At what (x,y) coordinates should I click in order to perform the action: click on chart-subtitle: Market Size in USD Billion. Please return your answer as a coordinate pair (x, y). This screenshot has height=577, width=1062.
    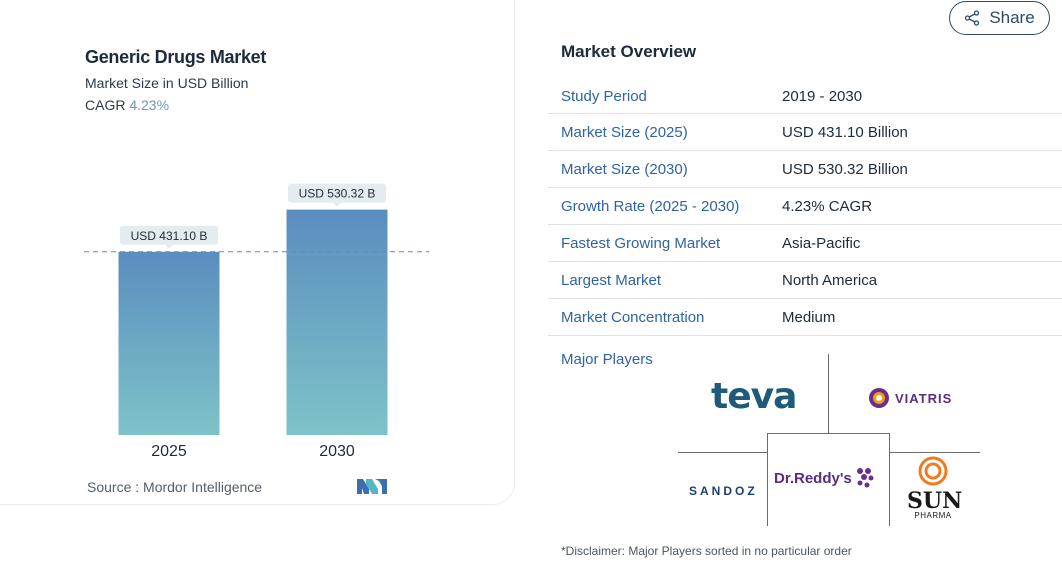
    Looking at the image, I should click on (167, 83).